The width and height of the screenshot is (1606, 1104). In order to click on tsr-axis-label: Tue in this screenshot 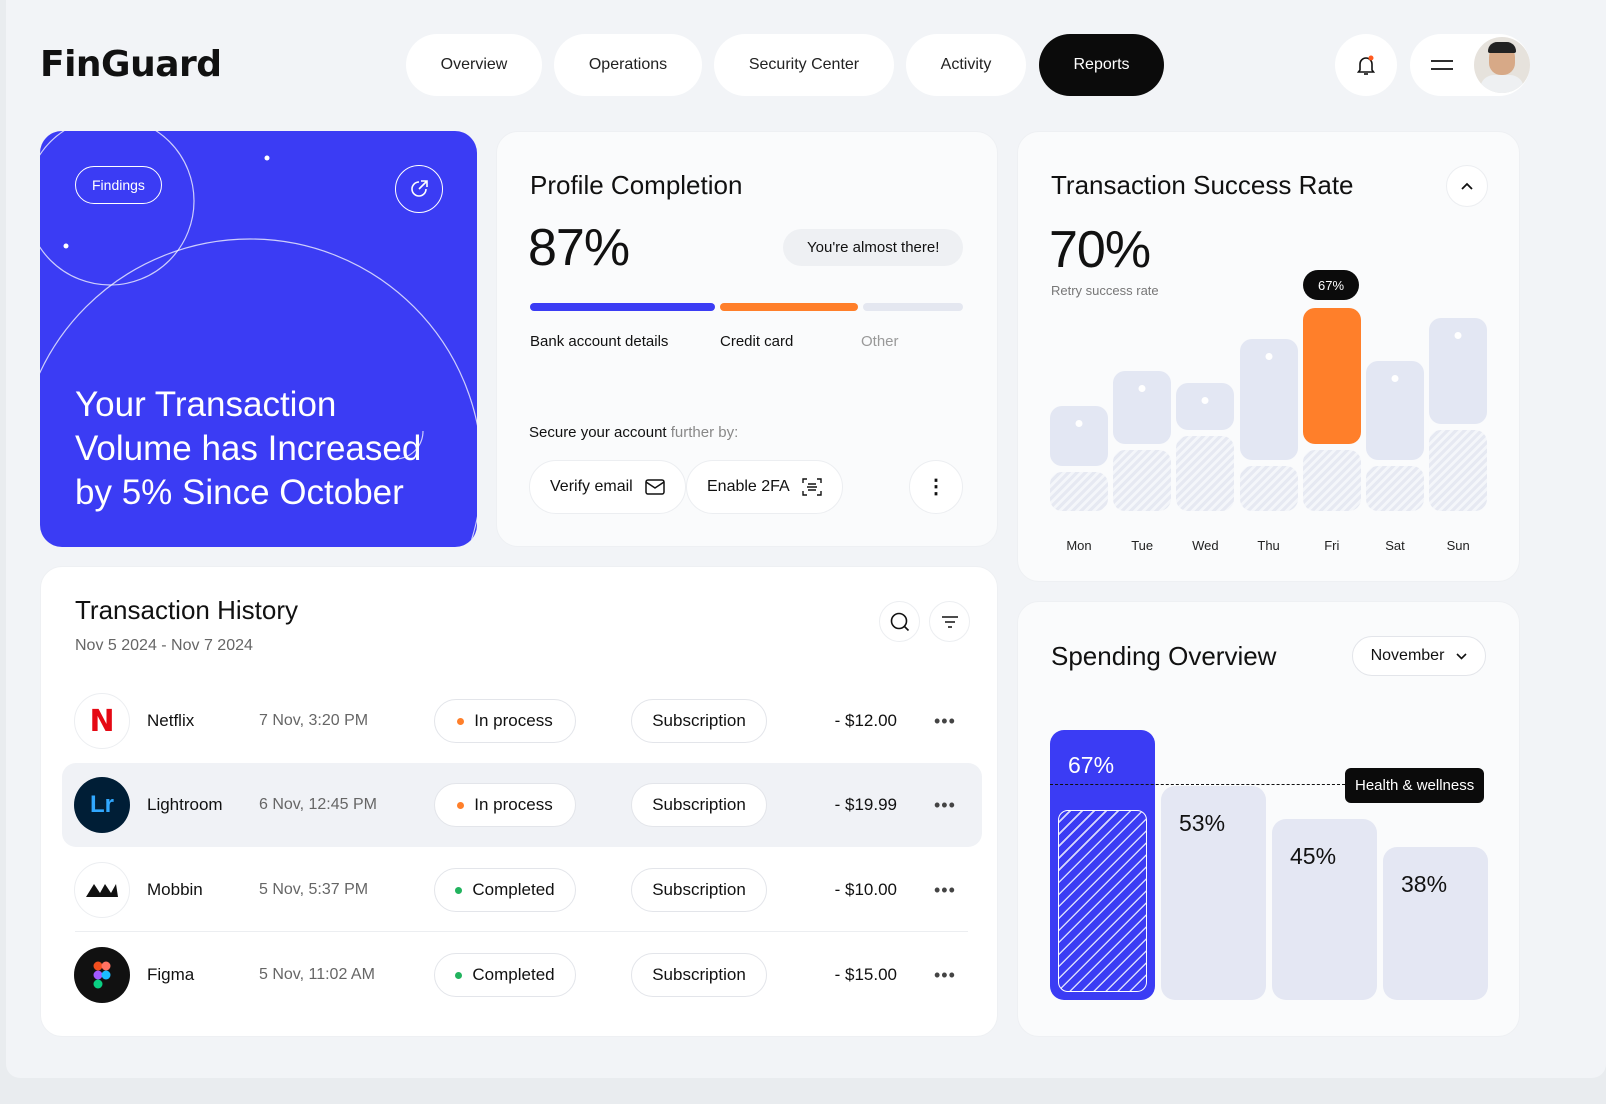, I will do `click(1142, 545)`.